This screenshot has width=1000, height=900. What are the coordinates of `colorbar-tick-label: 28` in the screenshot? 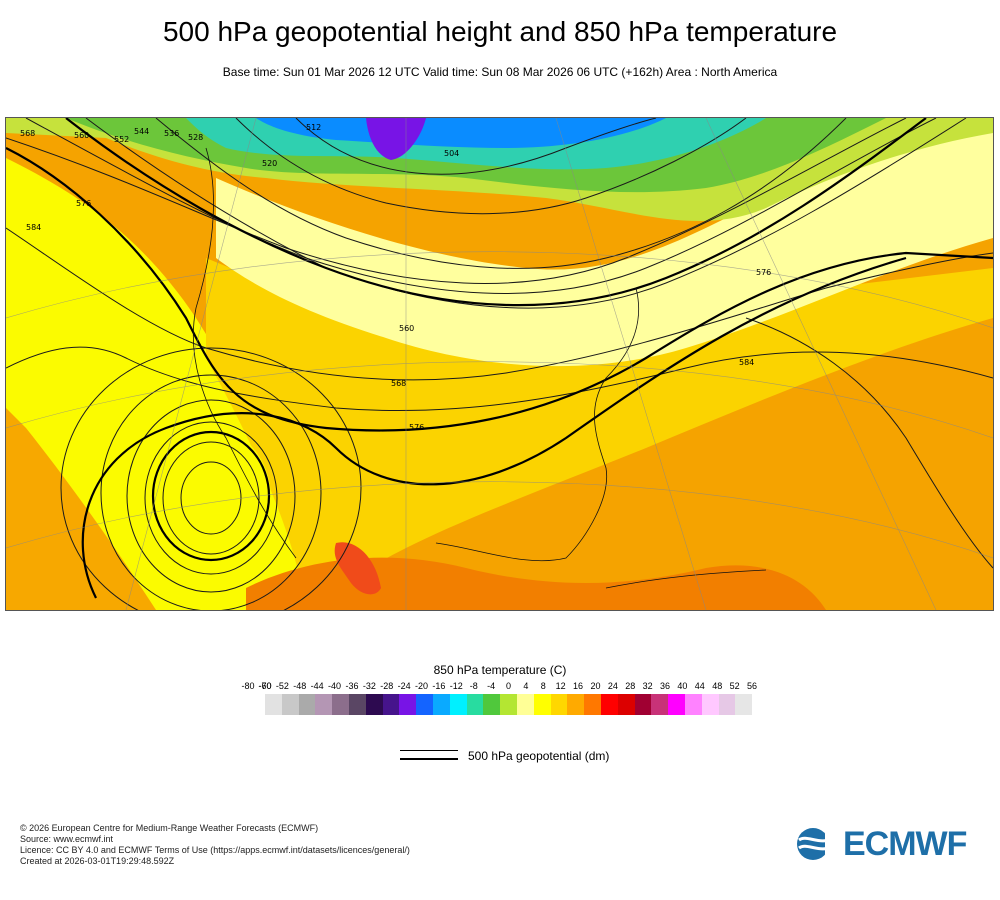 It's located at (630, 686).